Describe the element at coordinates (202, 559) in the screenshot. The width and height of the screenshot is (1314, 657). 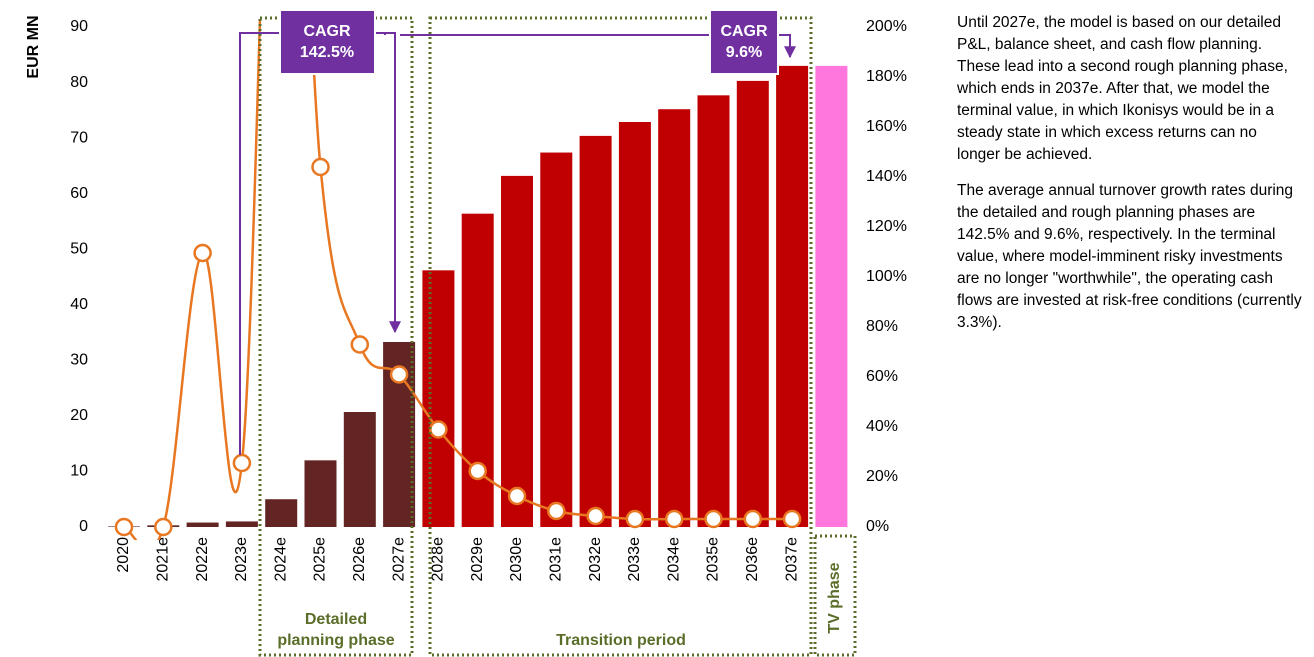
I see `x-tick-label: 2022e` at that location.